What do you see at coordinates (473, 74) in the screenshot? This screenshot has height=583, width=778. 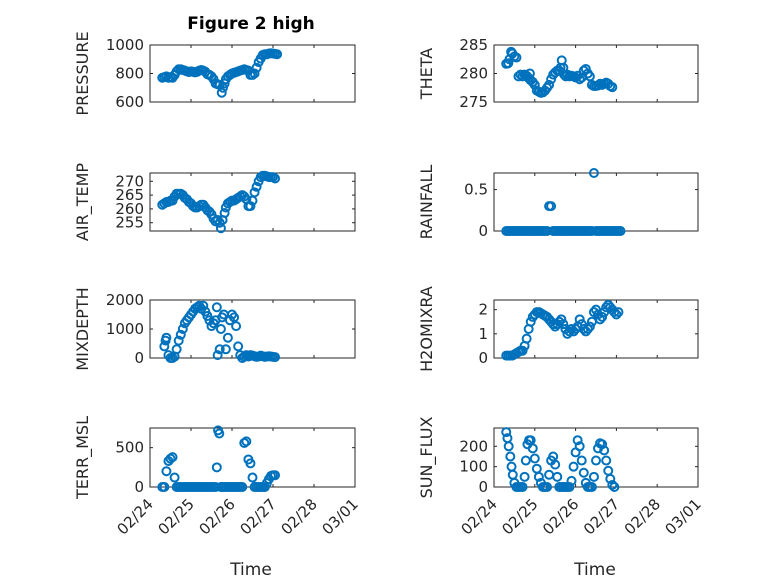 I see `y-tick-label: 280` at bounding box center [473, 74].